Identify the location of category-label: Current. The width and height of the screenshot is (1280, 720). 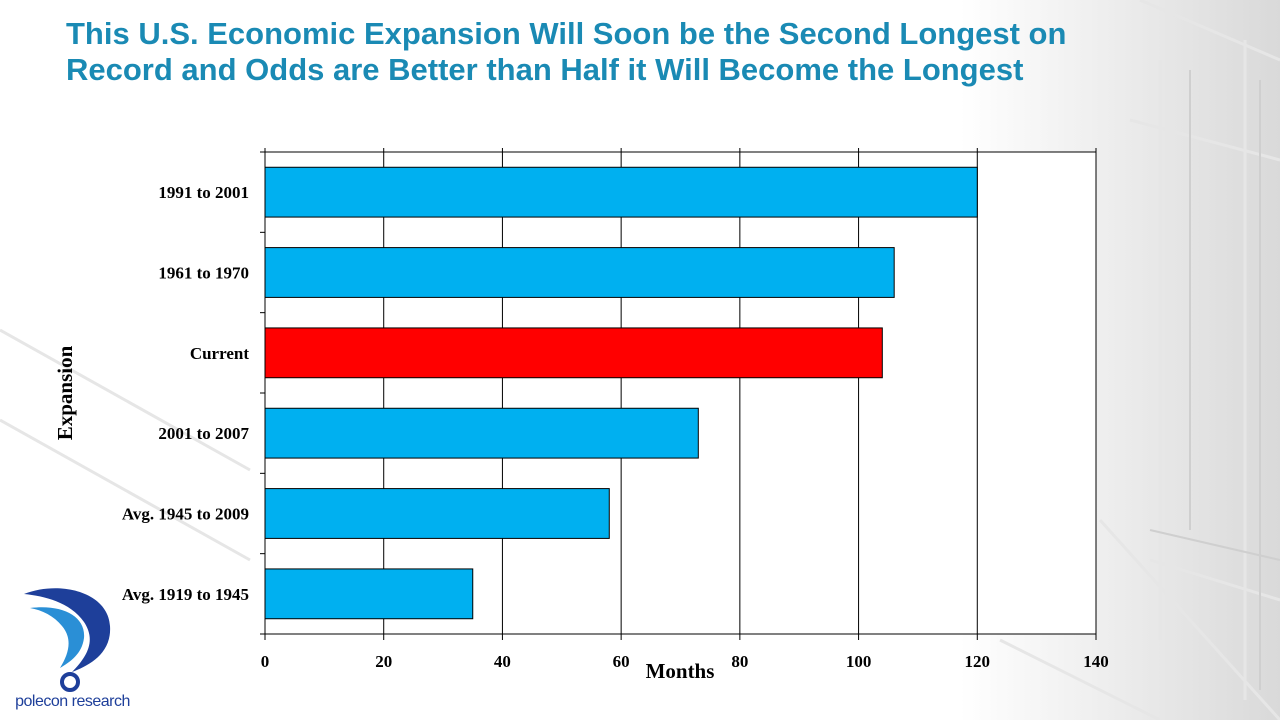
(220, 353).